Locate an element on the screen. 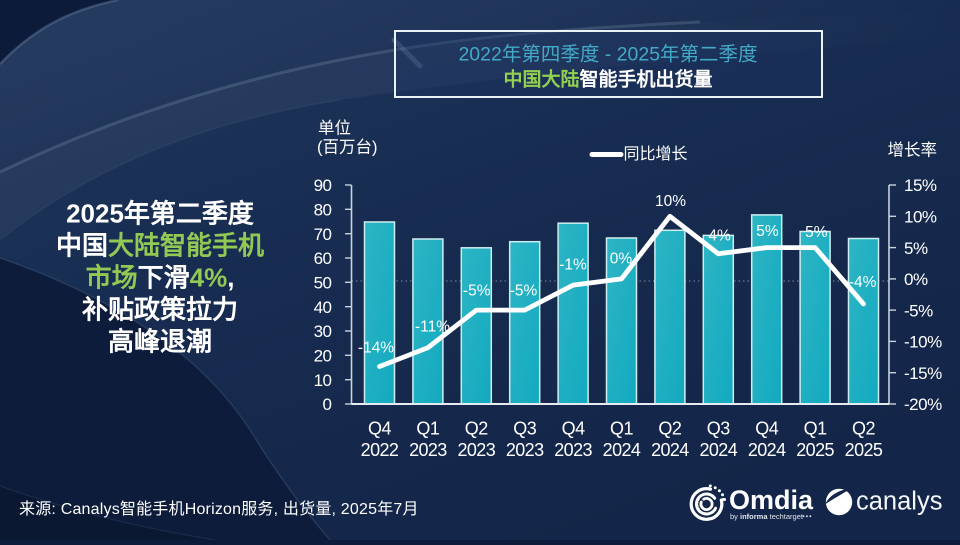 The width and height of the screenshot is (960, 545). svg-text: 40 is located at coordinates (323, 307).